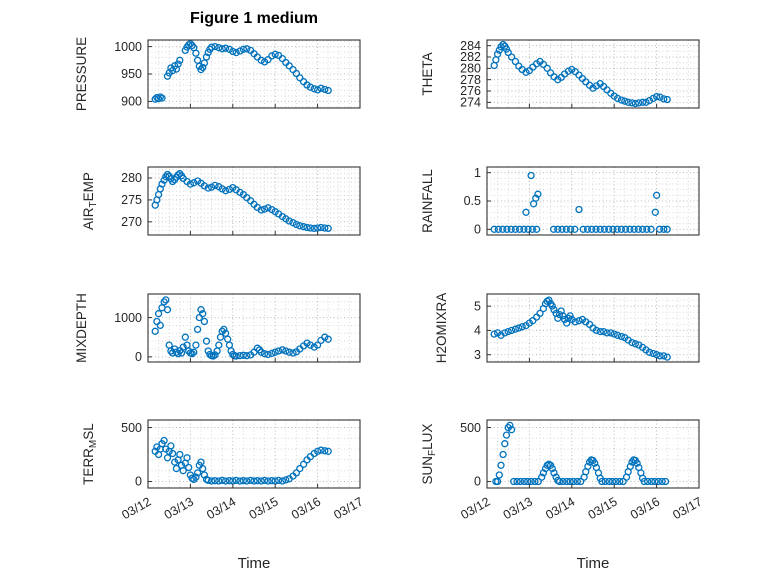 The height and width of the screenshot is (583, 778). What do you see at coordinates (477, 173) in the screenshot?
I see `y-tick-label: 1` at bounding box center [477, 173].